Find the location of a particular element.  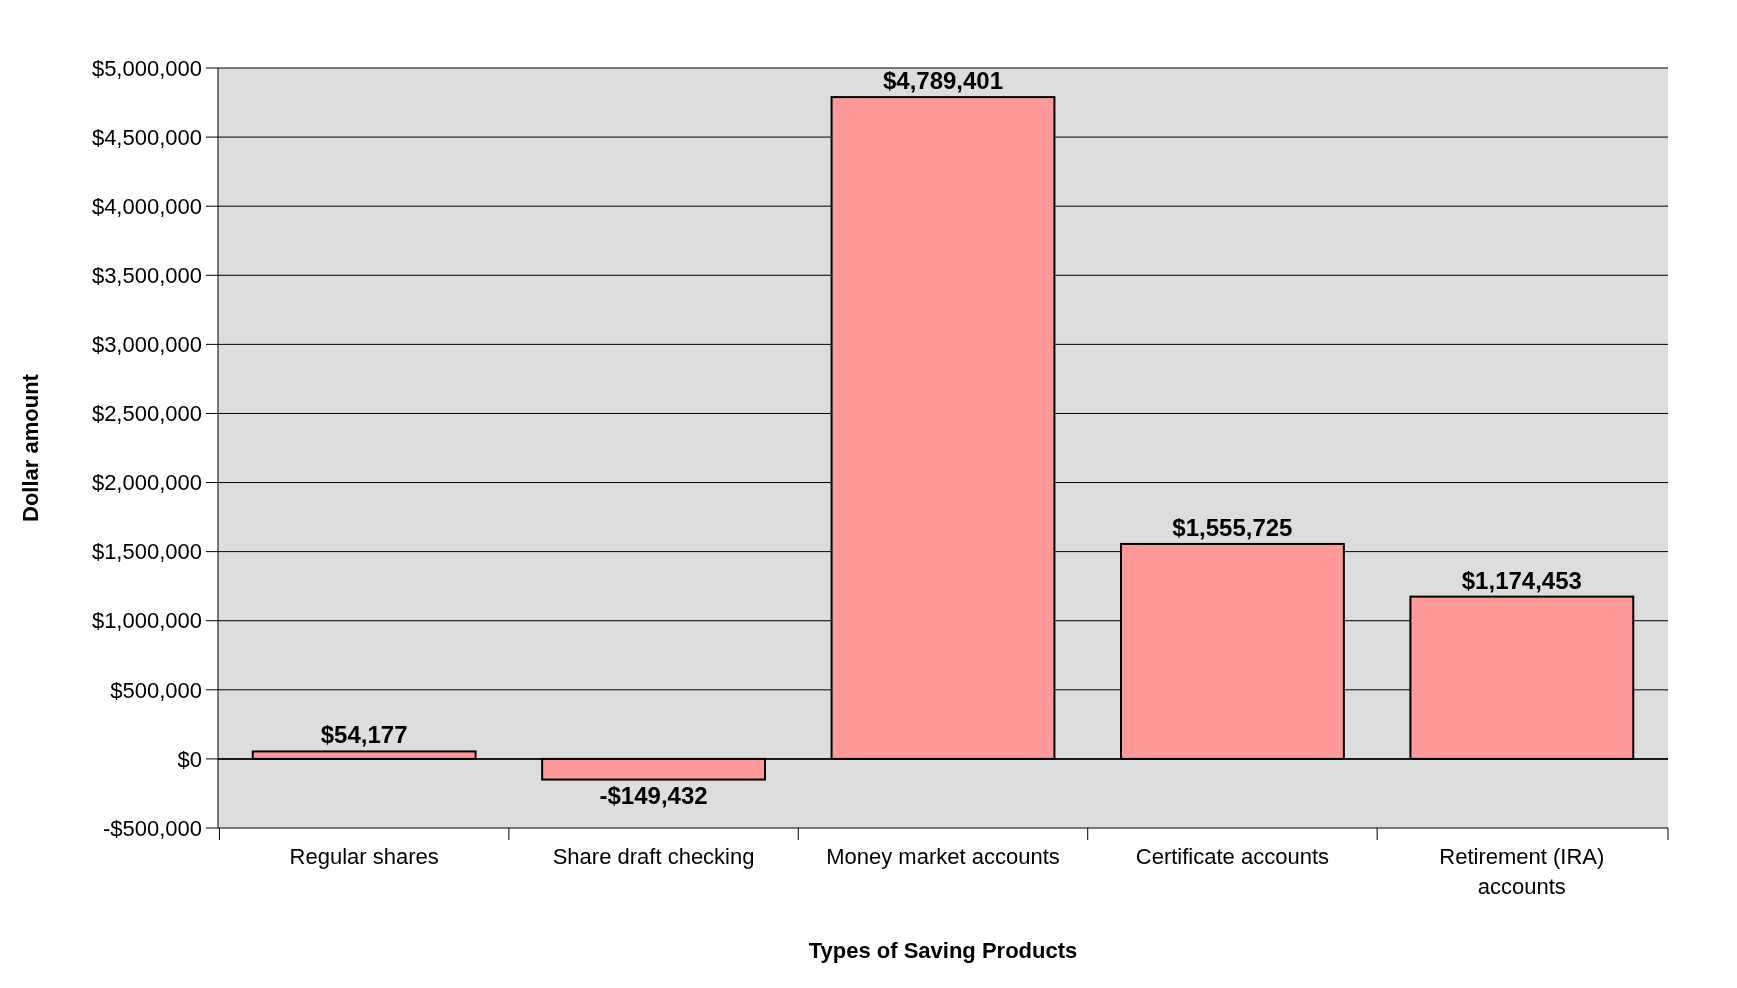

y-tick-label: $4,000,000 is located at coordinates (146, 206).